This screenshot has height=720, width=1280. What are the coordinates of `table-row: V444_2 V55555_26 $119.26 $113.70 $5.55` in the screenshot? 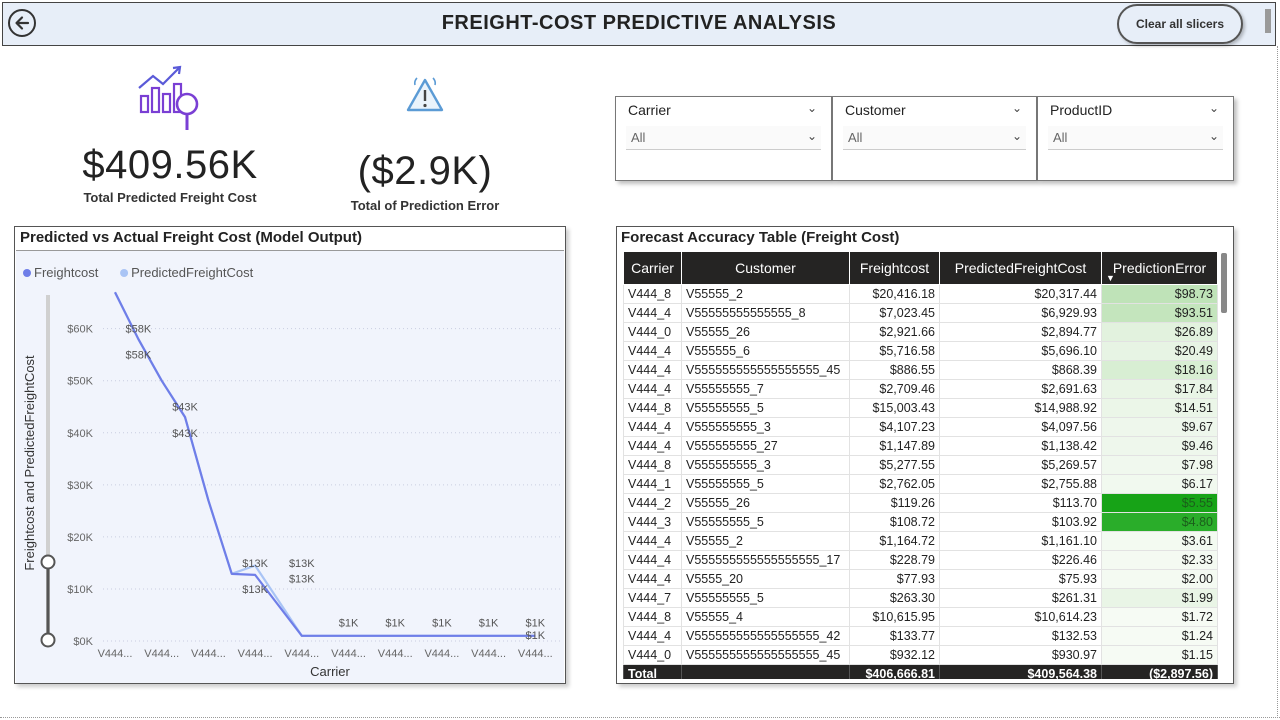 It's located at (920, 503).